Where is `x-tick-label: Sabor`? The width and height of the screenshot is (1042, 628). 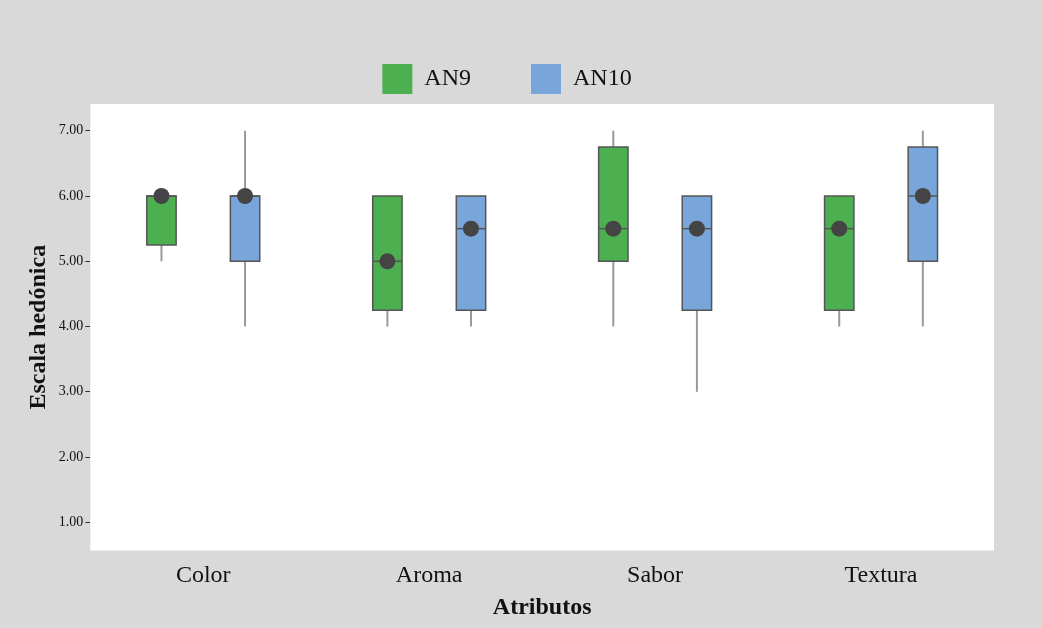
x-tick-label: Sabor is located at coordinates (655, 574).